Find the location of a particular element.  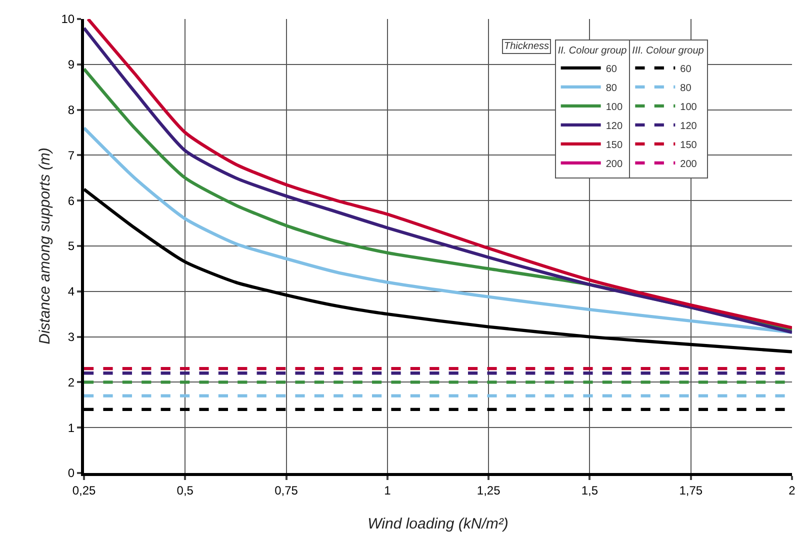

y-tick-label: 8 is located at coordinates (71, 110).